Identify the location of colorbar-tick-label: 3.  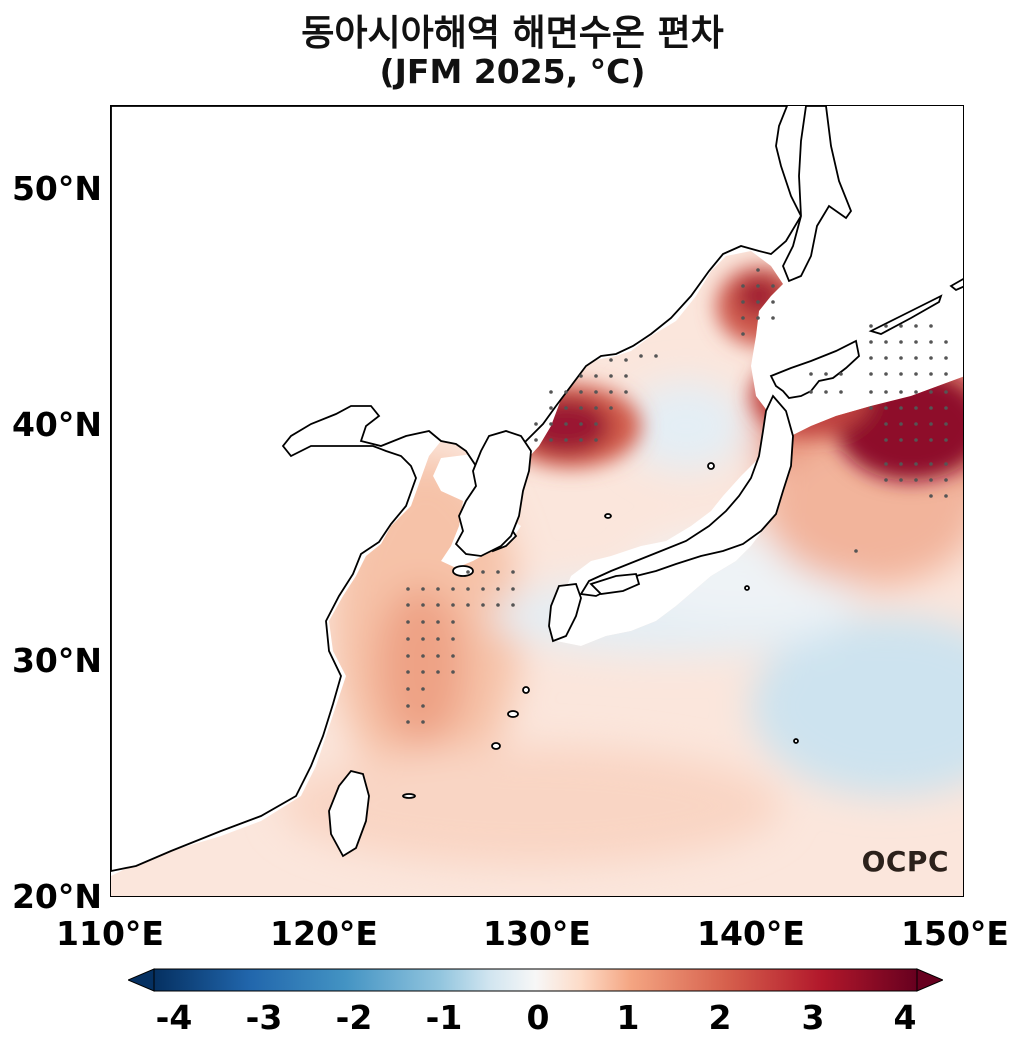
(813, 1017).